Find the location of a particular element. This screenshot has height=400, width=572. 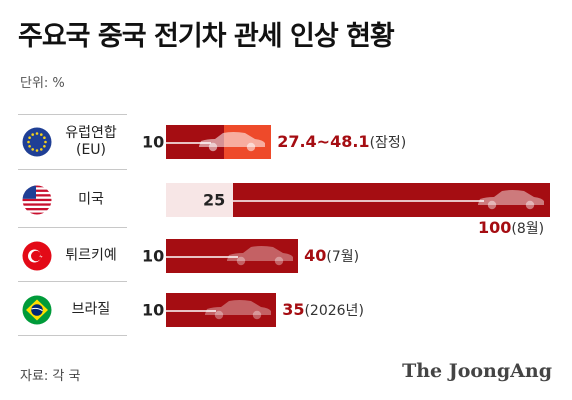

car-icon-us is located at coordinates (511, 200).